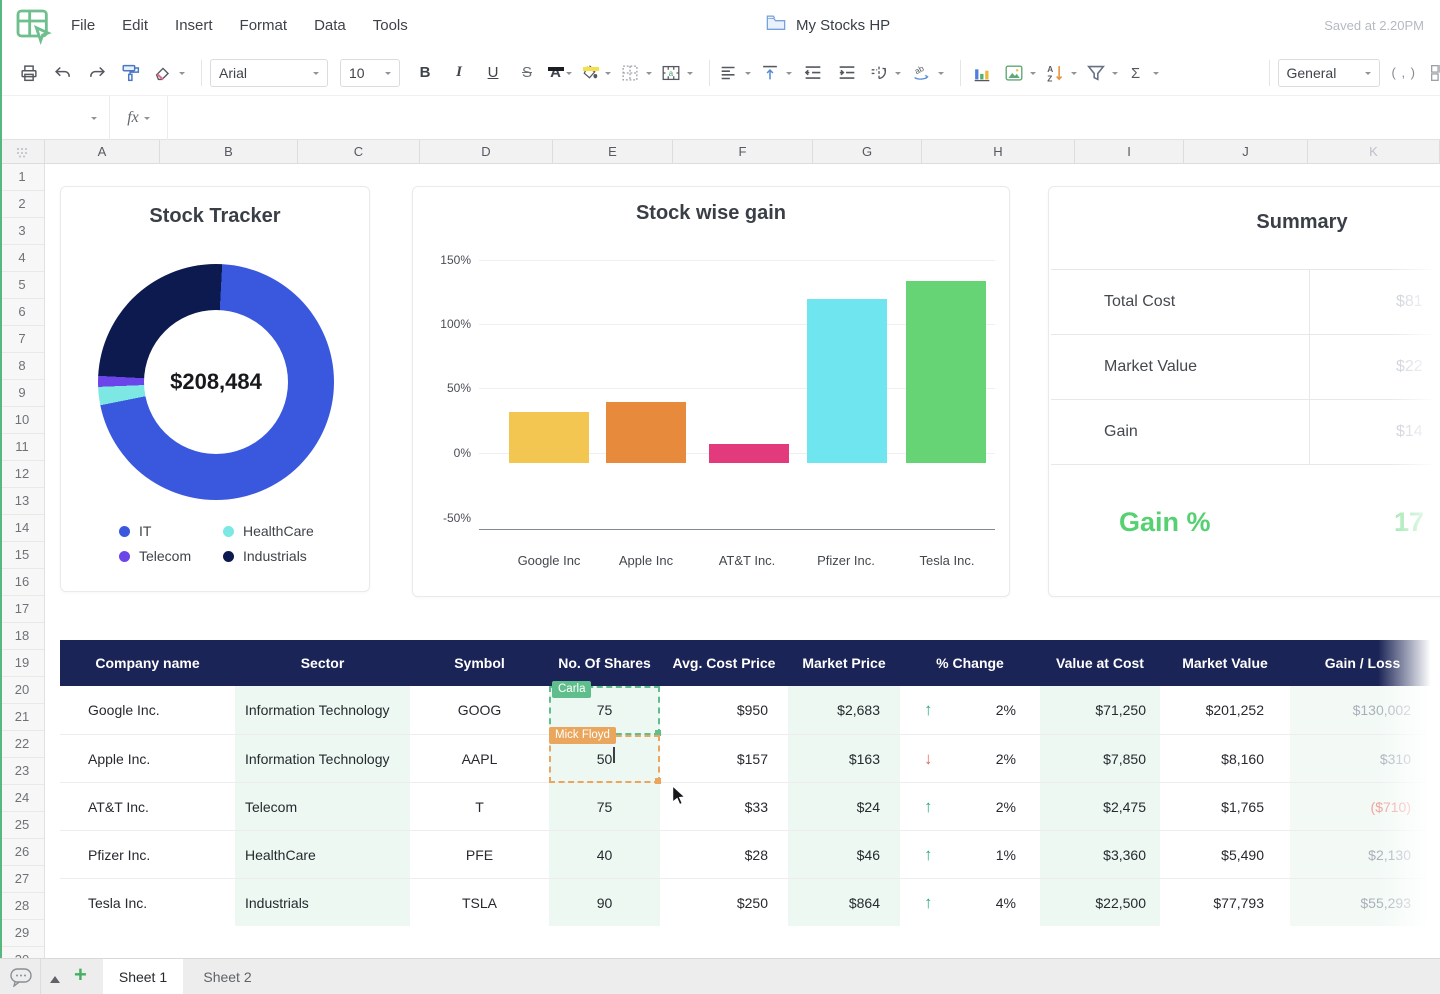 This screenshot has width=1440, height=994. Describe the element at coordinates (330, 25) in the screenshot. I see `menu-data: Data` at that location.